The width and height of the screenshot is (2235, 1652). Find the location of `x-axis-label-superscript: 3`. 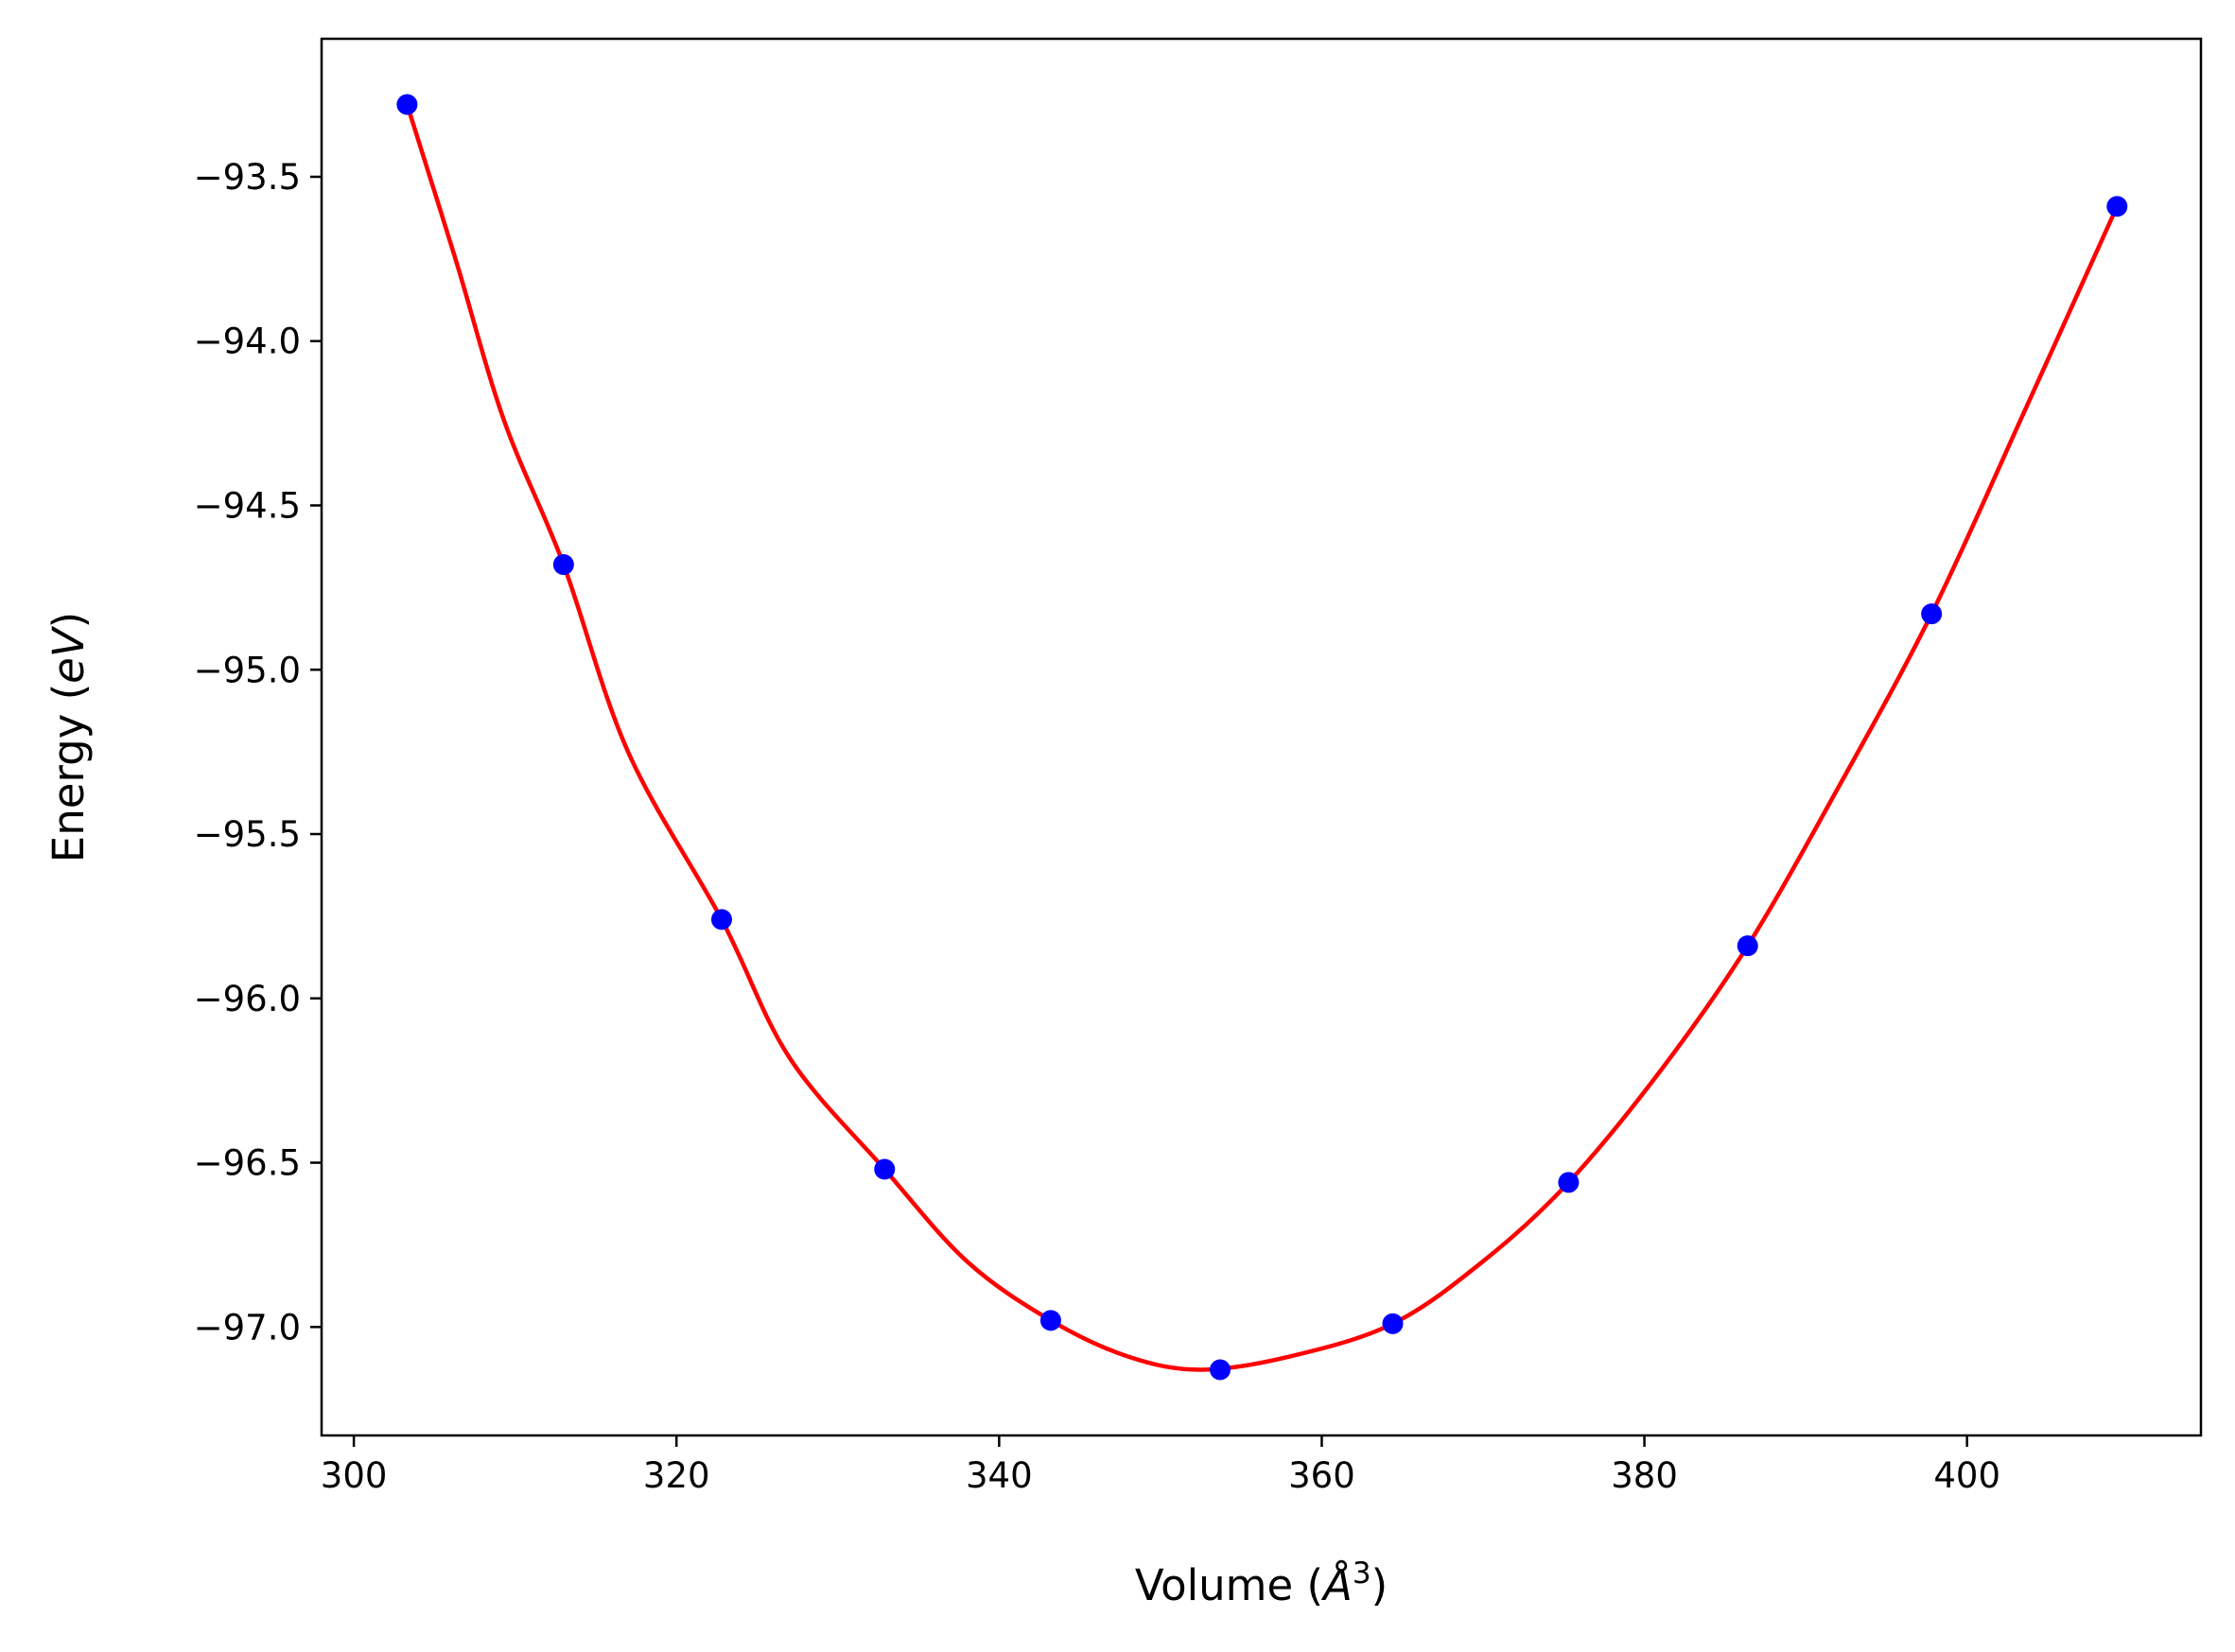

x-axis-label-superscript: 3 is located at coordinates (1362, 1574).